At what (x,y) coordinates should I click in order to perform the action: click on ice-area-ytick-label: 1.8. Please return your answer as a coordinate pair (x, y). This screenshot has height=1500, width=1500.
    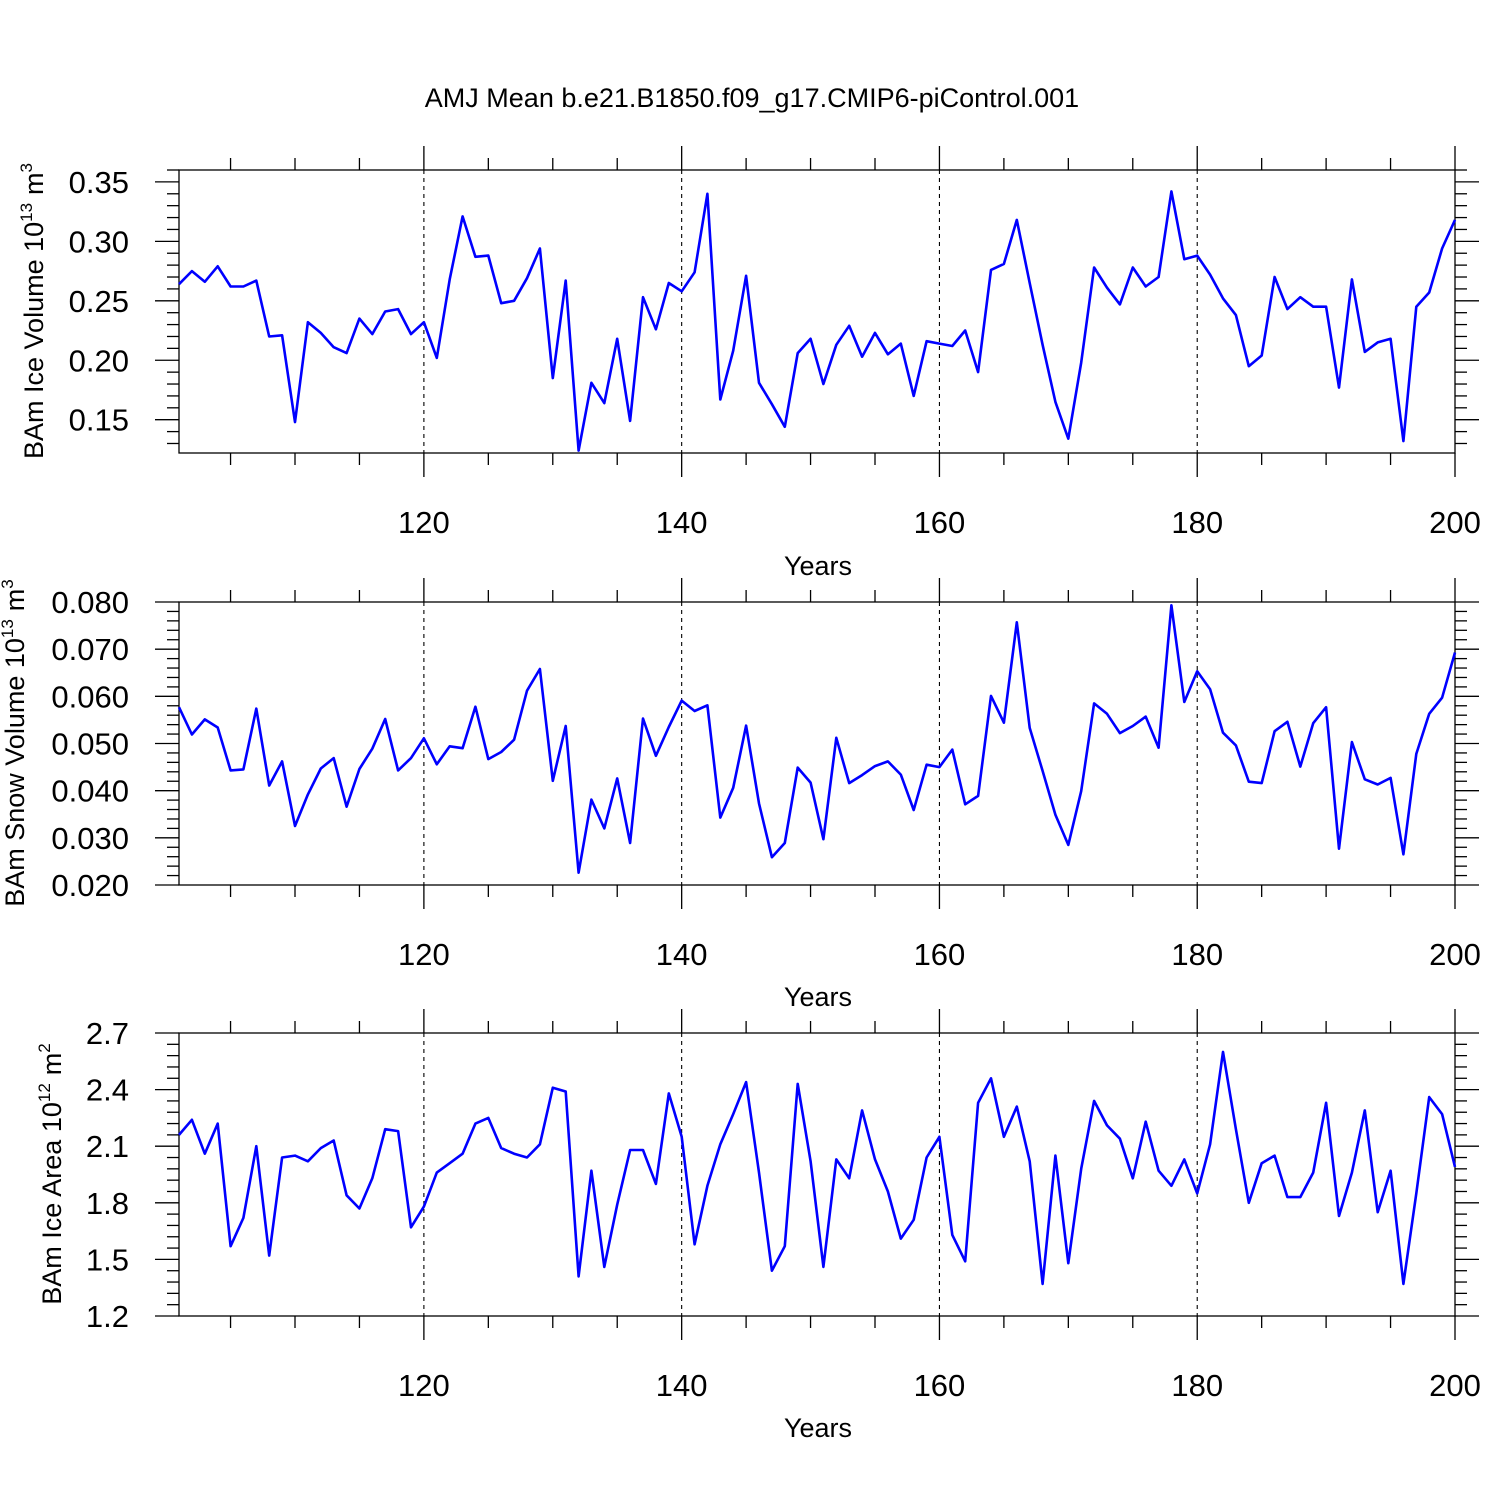
    Looking at the image, I should click on (107, 1203).